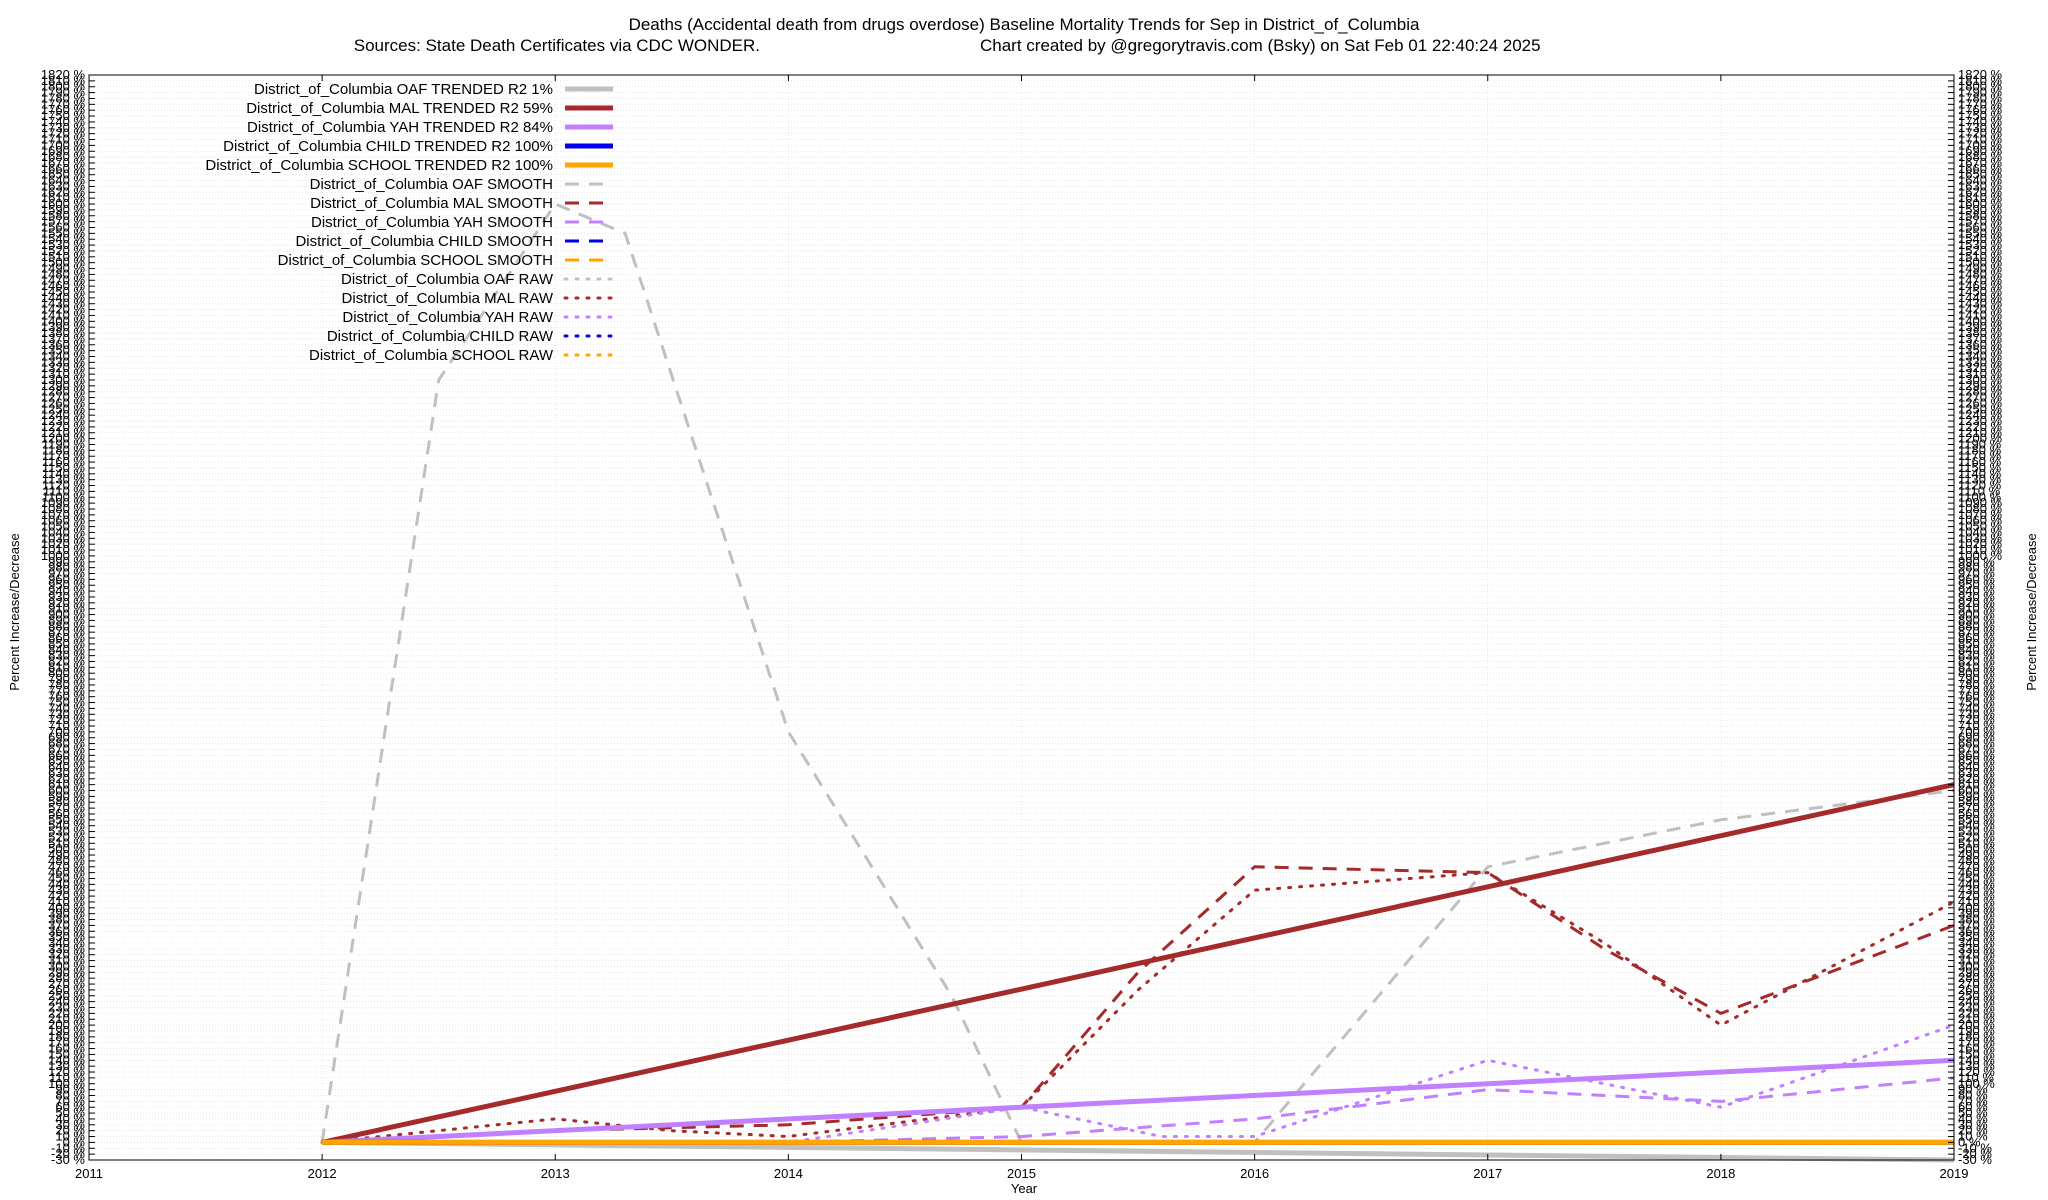 The width and height of the screenshot is (2048, 1200). Describe the element at coordinates (1976, 795) in the screenshot. I see `y-tick-label: 590 %` at that location.